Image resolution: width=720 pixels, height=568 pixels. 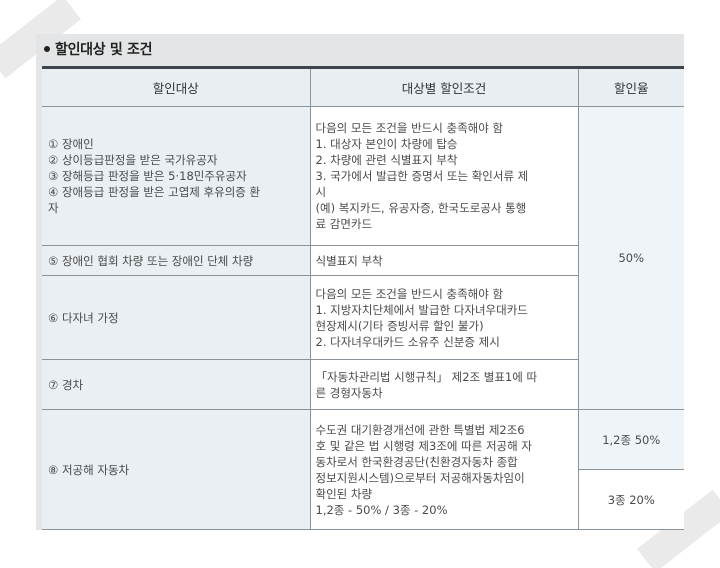 I want to click on condition-line: 확인된 차량, so click(x=344, y=493).